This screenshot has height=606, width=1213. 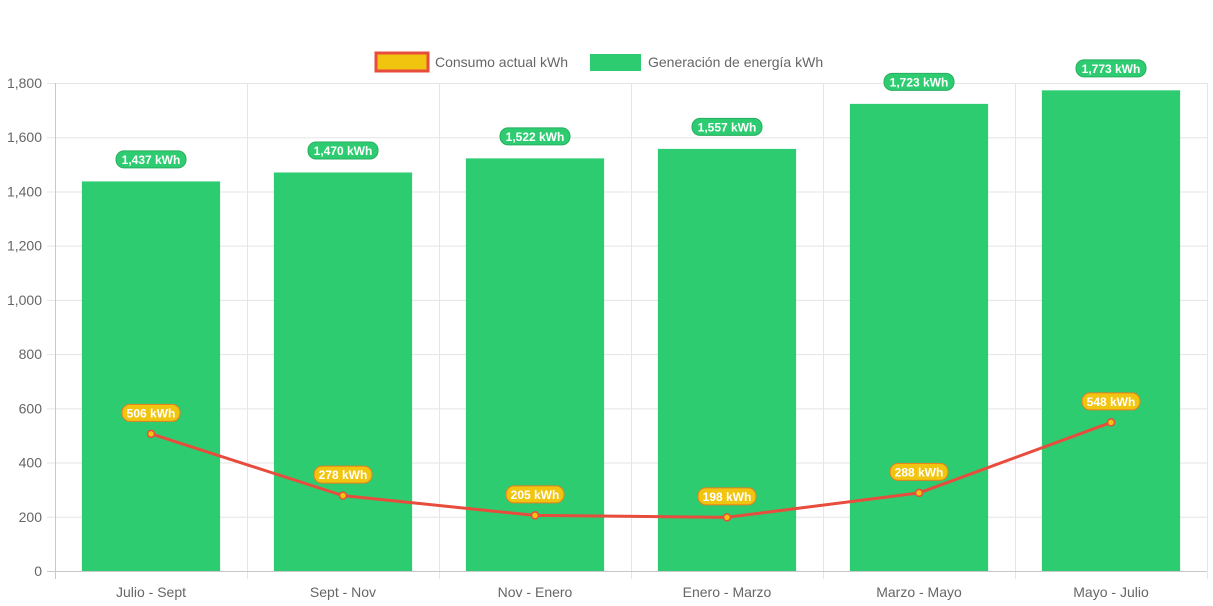 What do you see at coordinates (24, 83) in the screenshot?
I see `y-tick-label: 1,800` at bounding box center [24, 83].